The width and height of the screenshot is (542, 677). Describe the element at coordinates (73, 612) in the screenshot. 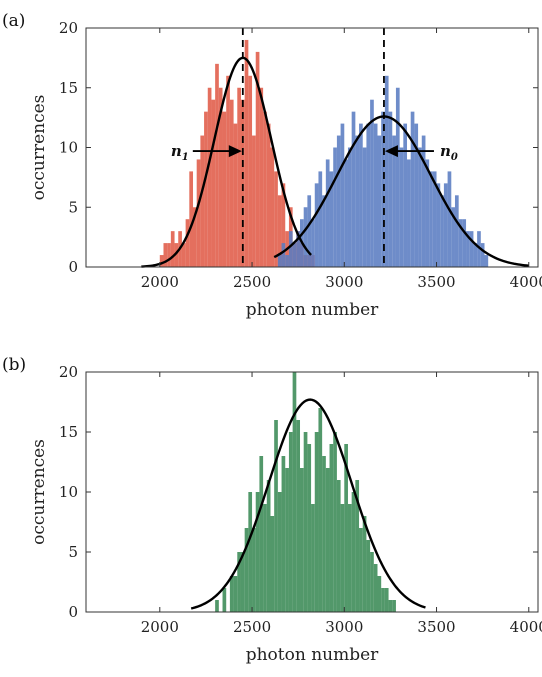

I see `y-tick-label: 0` at that location.